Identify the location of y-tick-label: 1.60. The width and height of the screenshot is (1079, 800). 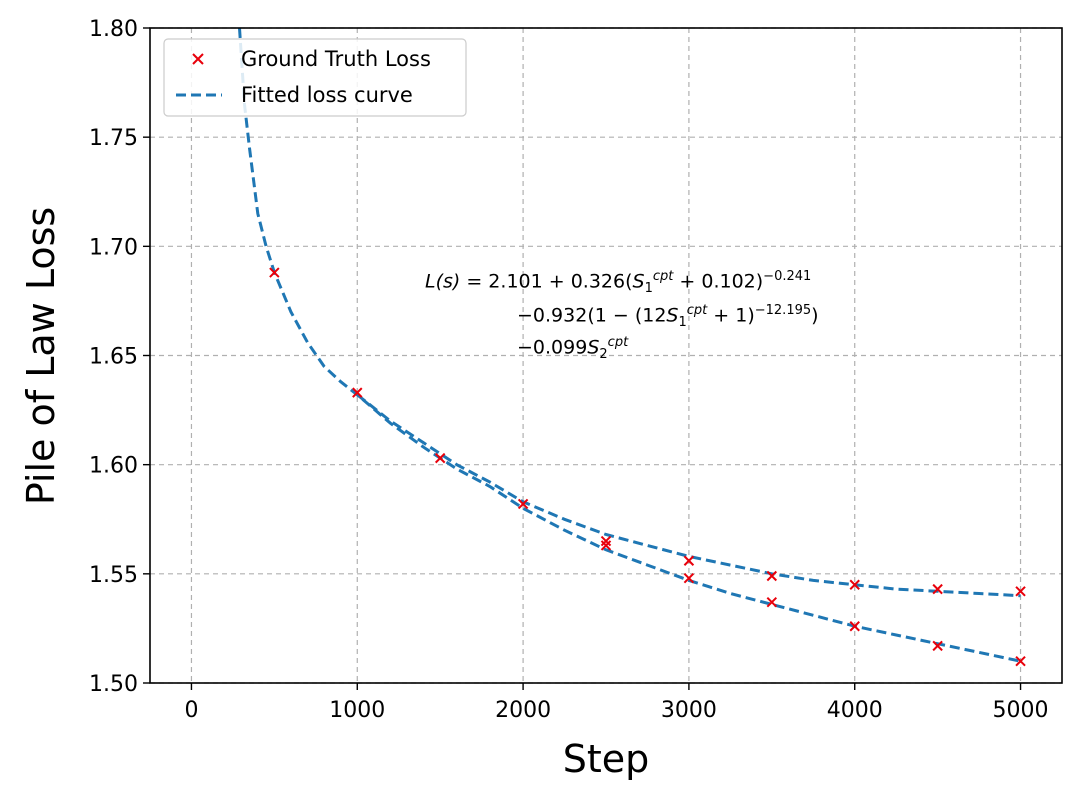
(113, 466).